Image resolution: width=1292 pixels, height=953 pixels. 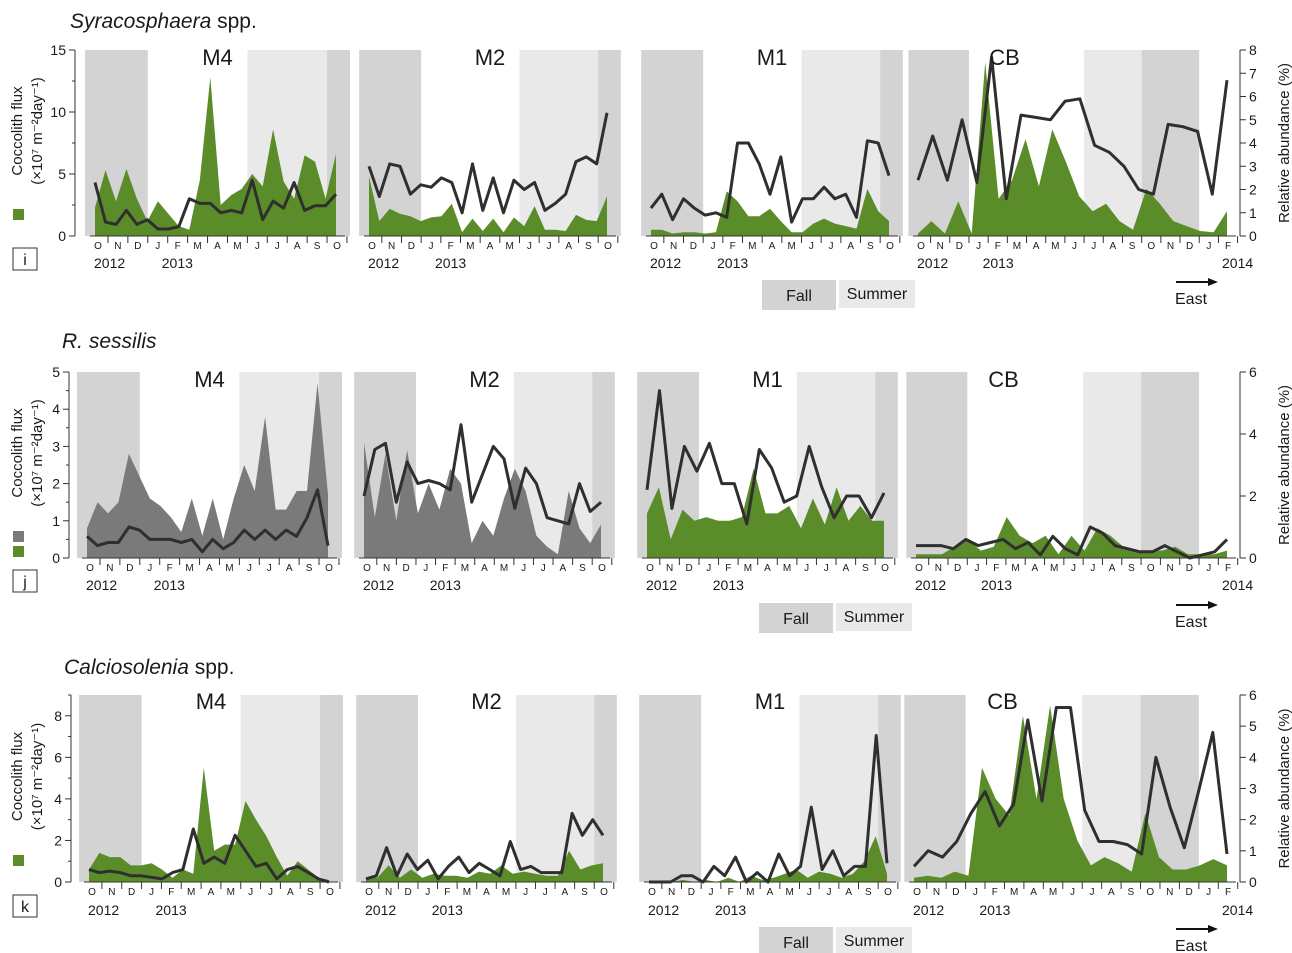 What do you see at coordinates (56, 484) in the screenshot?
I see `left-tick-label: 2` at bounding box center [56, 484].